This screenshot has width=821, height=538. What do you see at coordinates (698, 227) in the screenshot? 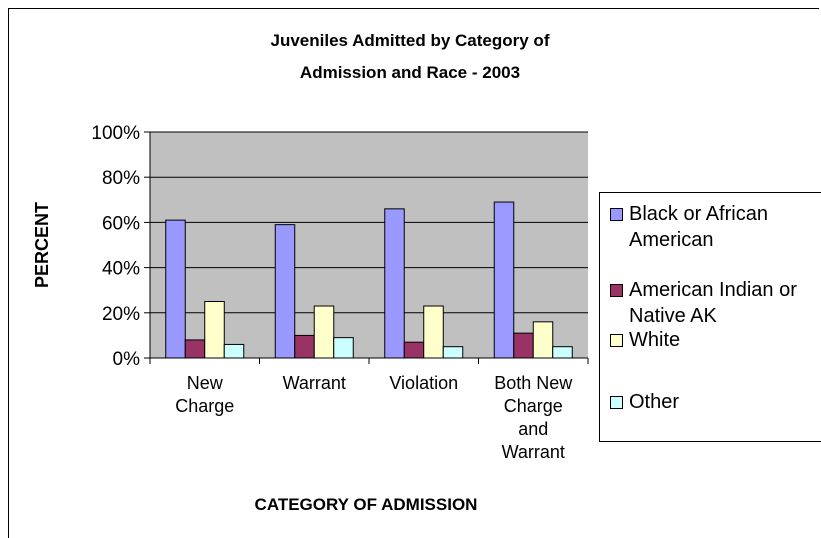
I see `legend-label: Black or African American` at bounding box center [698, 227].